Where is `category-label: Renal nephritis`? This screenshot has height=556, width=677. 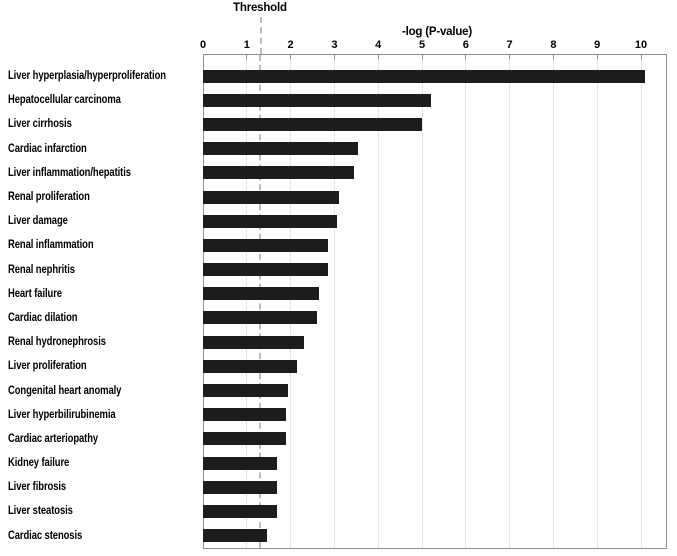 category-label: Renal nephritis is located at coordinates (41, 269).